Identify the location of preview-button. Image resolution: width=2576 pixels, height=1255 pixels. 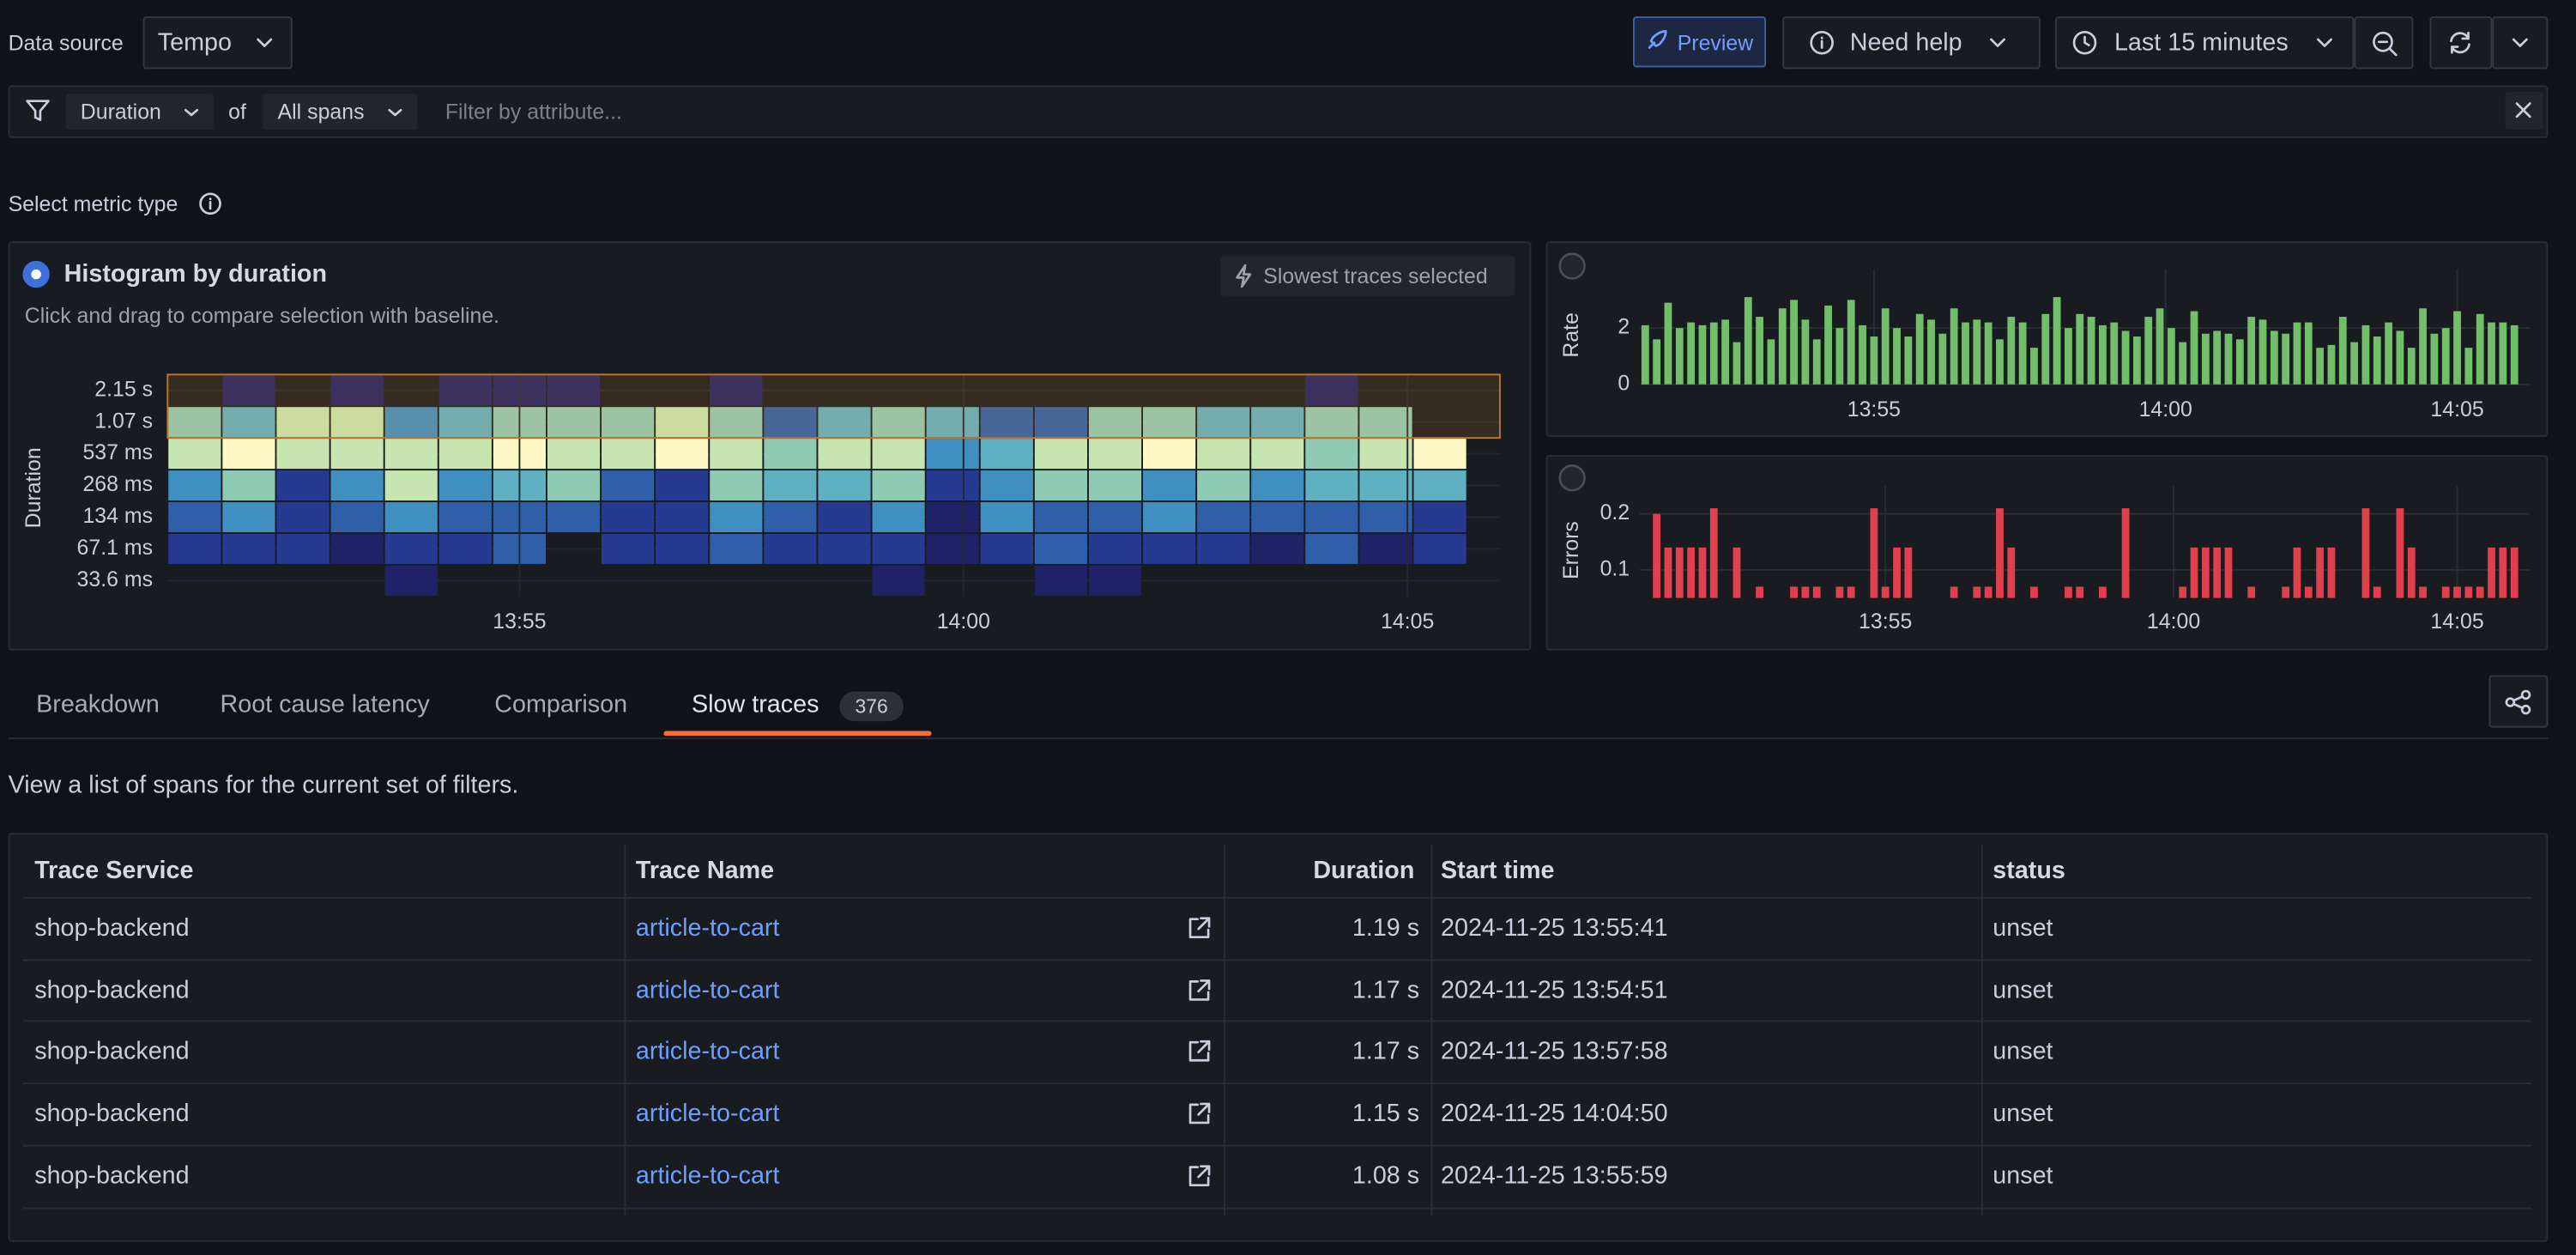
(1700, 42).